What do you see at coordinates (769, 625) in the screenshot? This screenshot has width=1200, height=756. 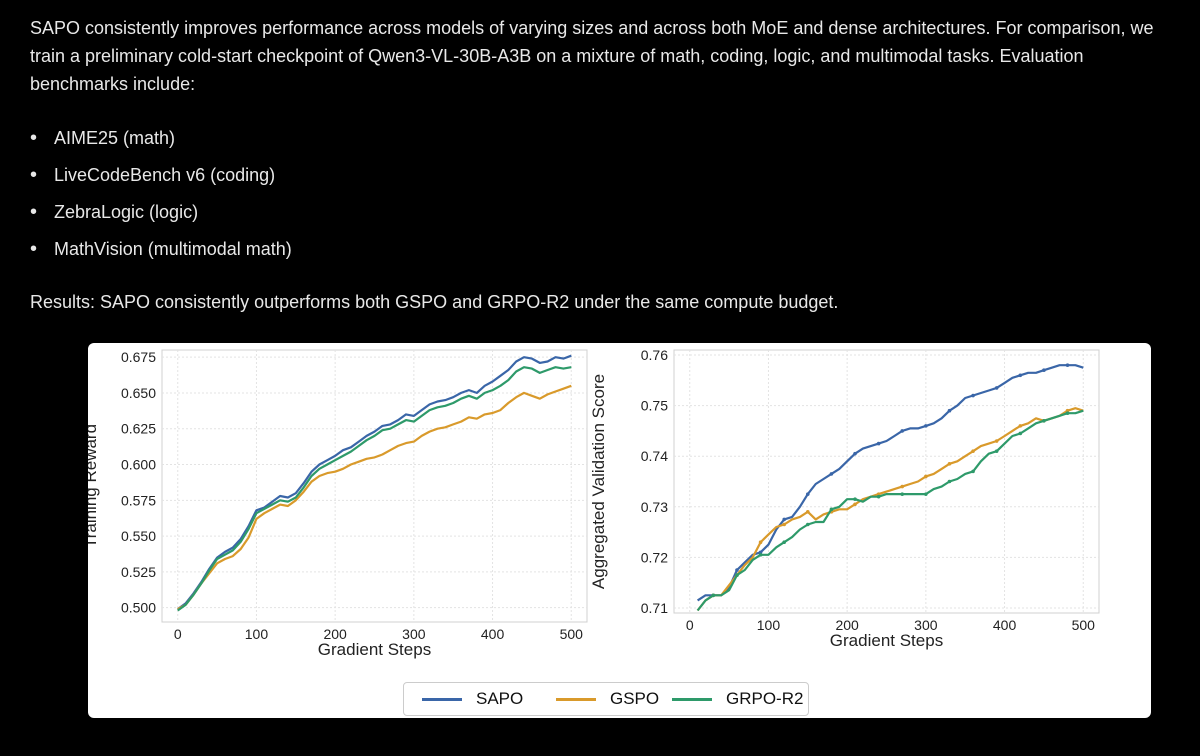 I see `chart2-x-tick-label: 100` at bounding box center [769, 625].